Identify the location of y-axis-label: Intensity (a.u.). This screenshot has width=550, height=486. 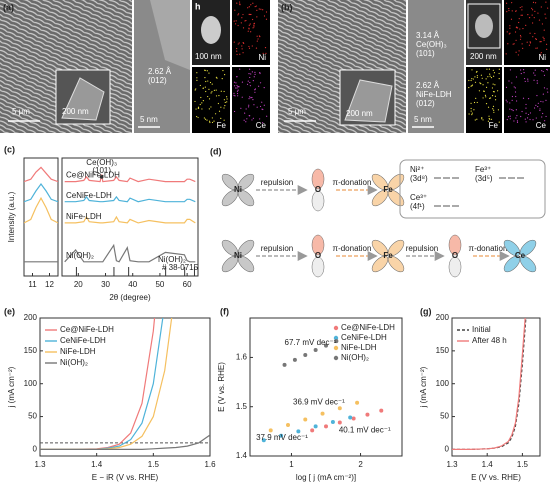
(11, 216).